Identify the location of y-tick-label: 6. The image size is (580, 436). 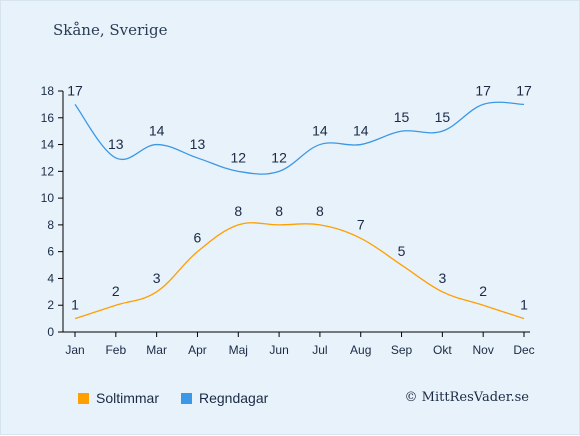
(50, 252).